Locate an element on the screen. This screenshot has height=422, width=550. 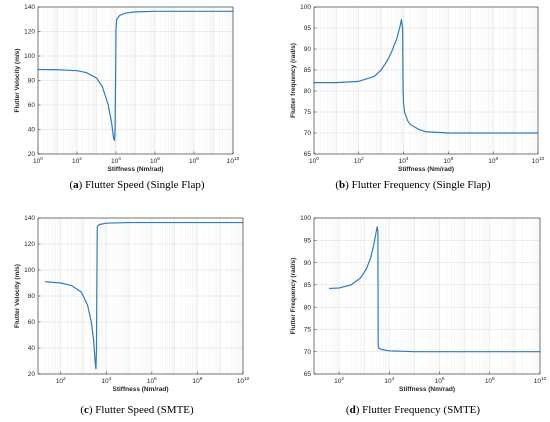
series-line-d is located at coordinates (434, 289).